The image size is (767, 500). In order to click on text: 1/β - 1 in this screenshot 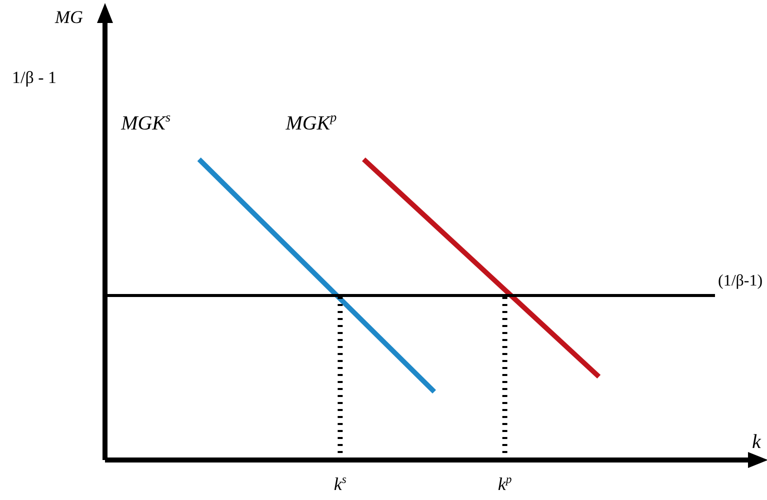, I will do `click(34, 77)`.